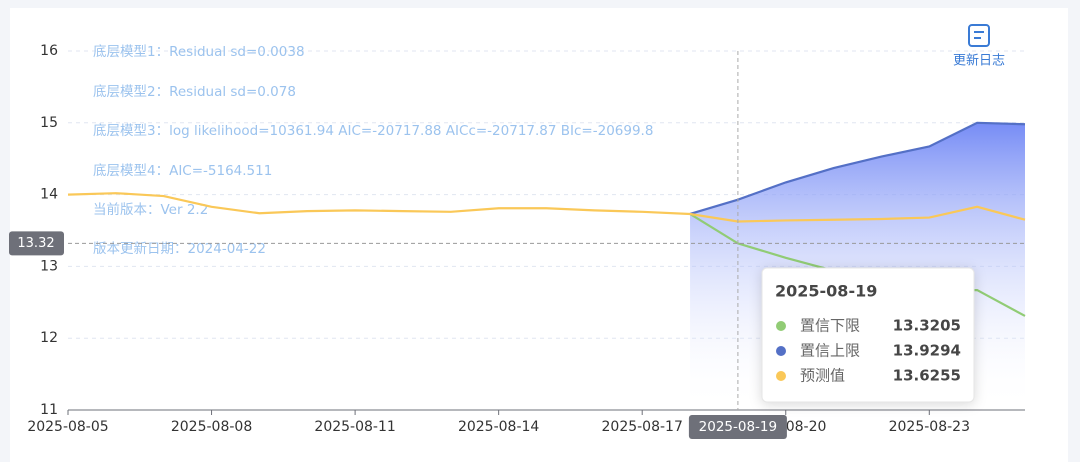  What do you see at coordinates (642, 427) in the screenshot?
I see `x-tick-label: 2025-08-17` at bounding box center [642, 427].